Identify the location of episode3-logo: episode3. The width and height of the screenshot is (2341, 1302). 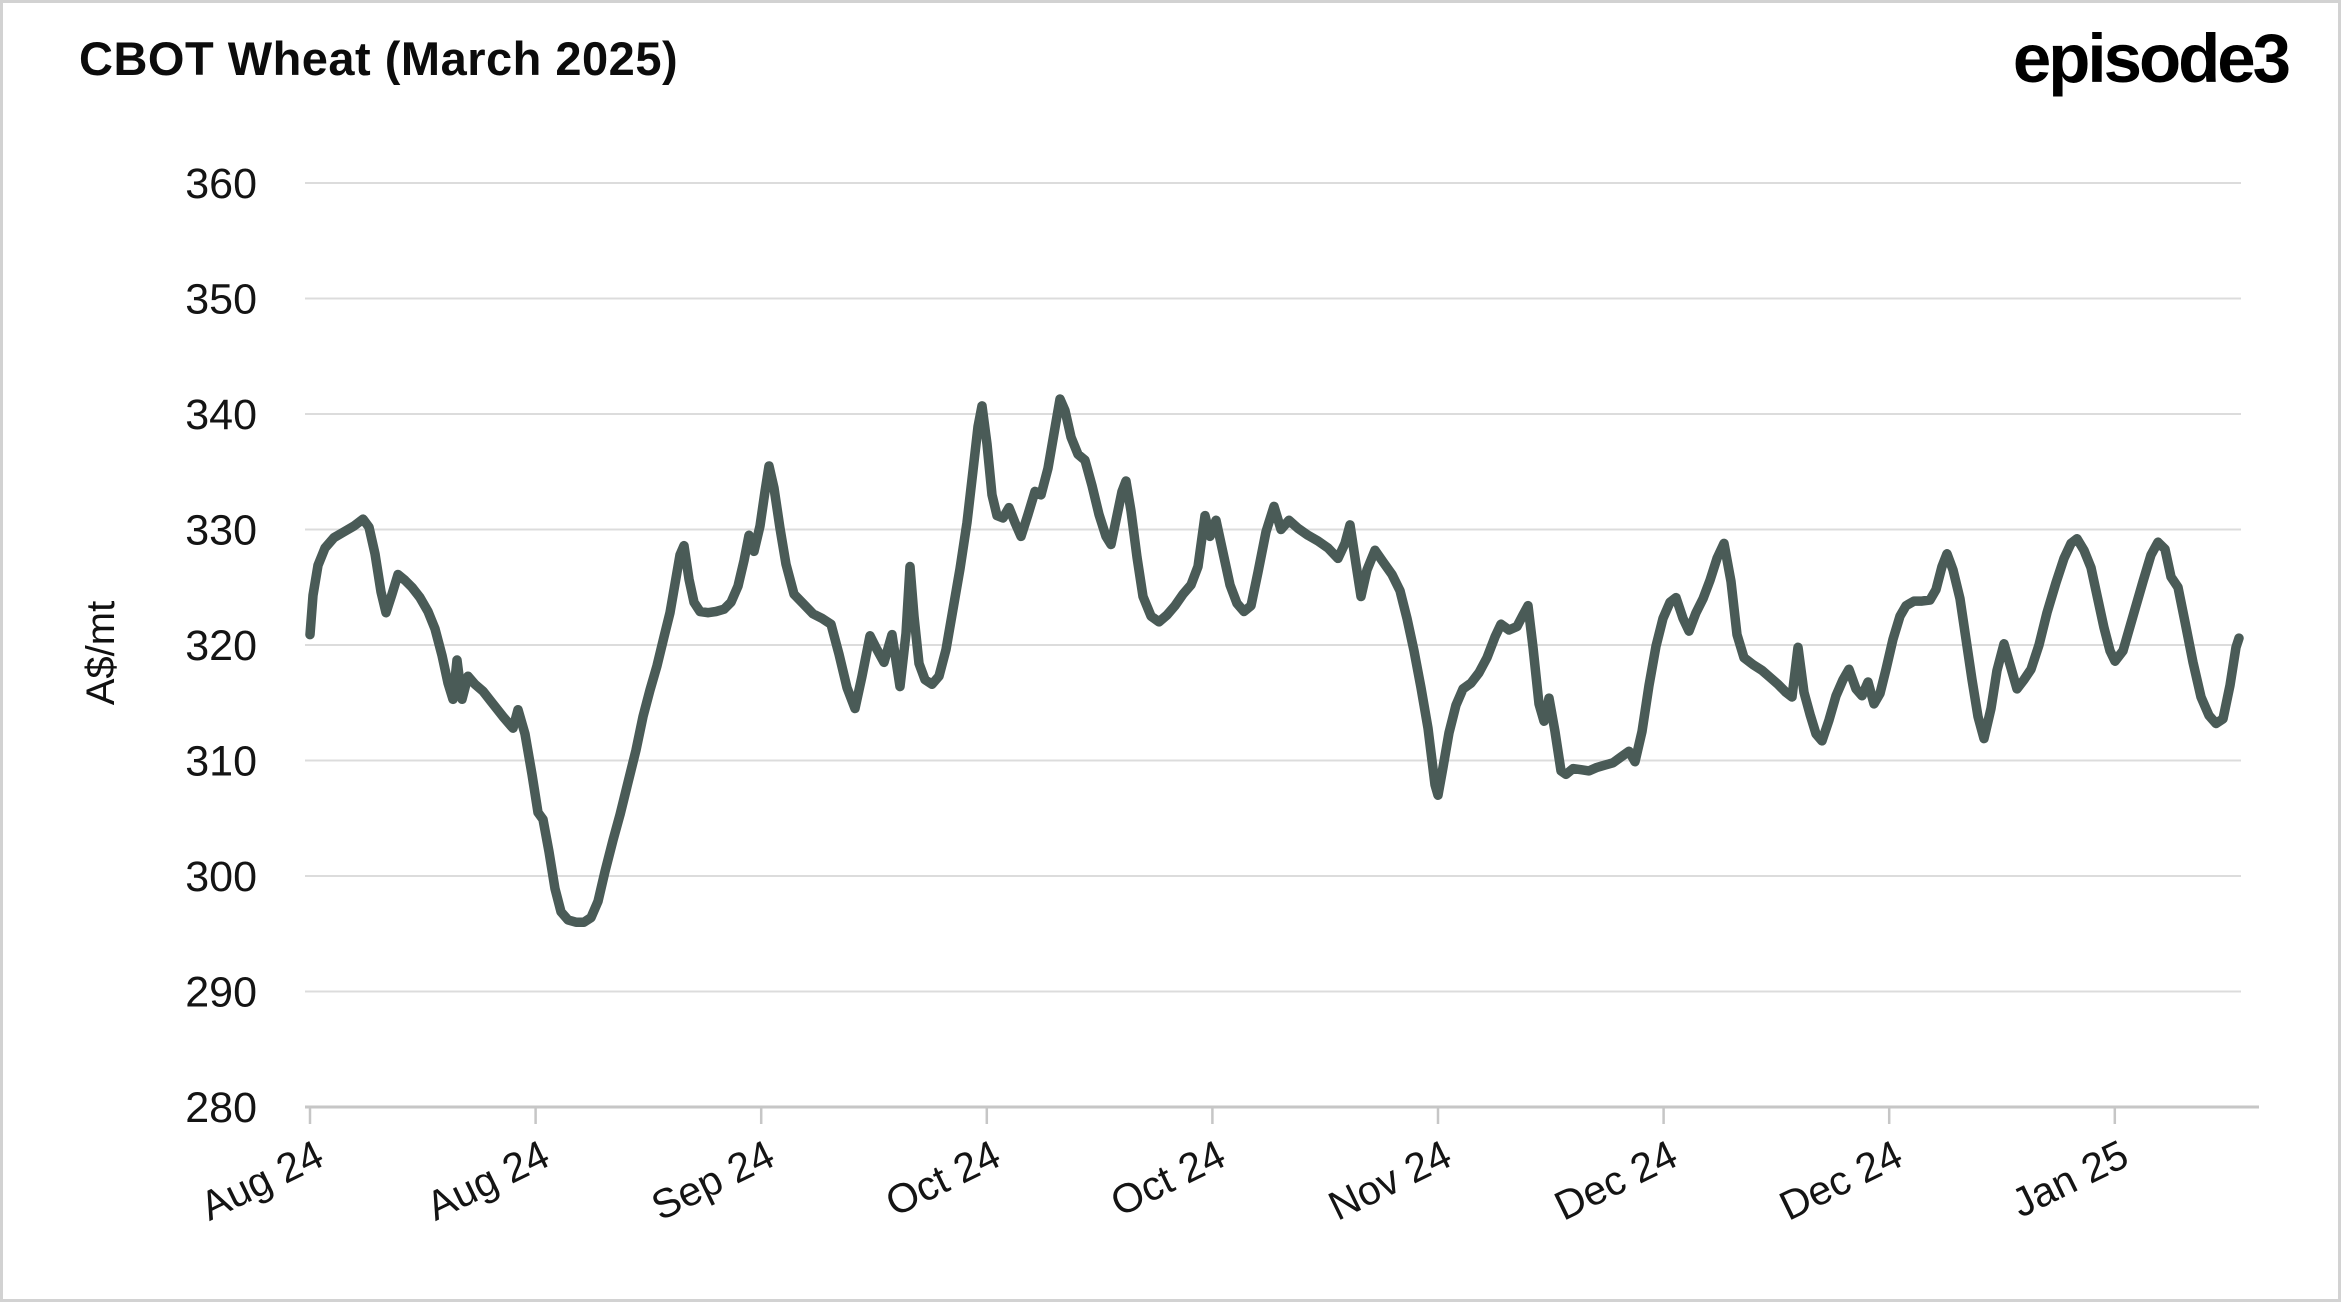
(2151, 58).